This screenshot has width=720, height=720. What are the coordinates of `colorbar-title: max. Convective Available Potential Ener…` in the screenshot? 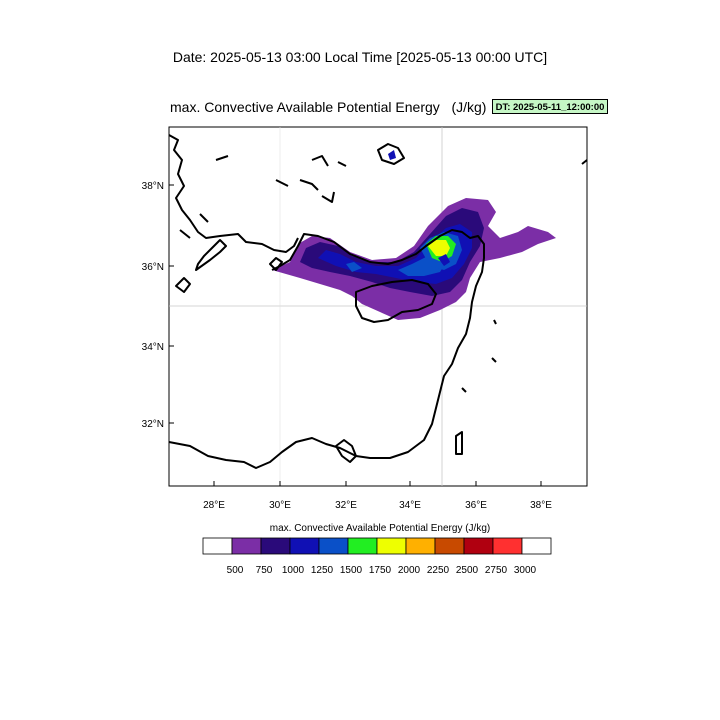 It's located at (380, 528).